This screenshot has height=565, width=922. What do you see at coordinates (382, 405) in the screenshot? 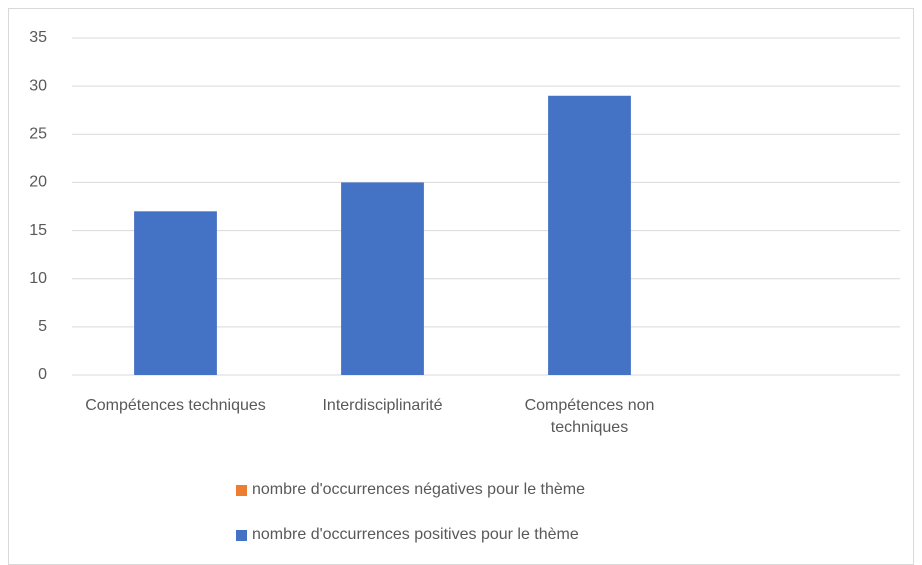
I see `x-tick-label: Interdisciplinarité` at bounding box center [382, 405].